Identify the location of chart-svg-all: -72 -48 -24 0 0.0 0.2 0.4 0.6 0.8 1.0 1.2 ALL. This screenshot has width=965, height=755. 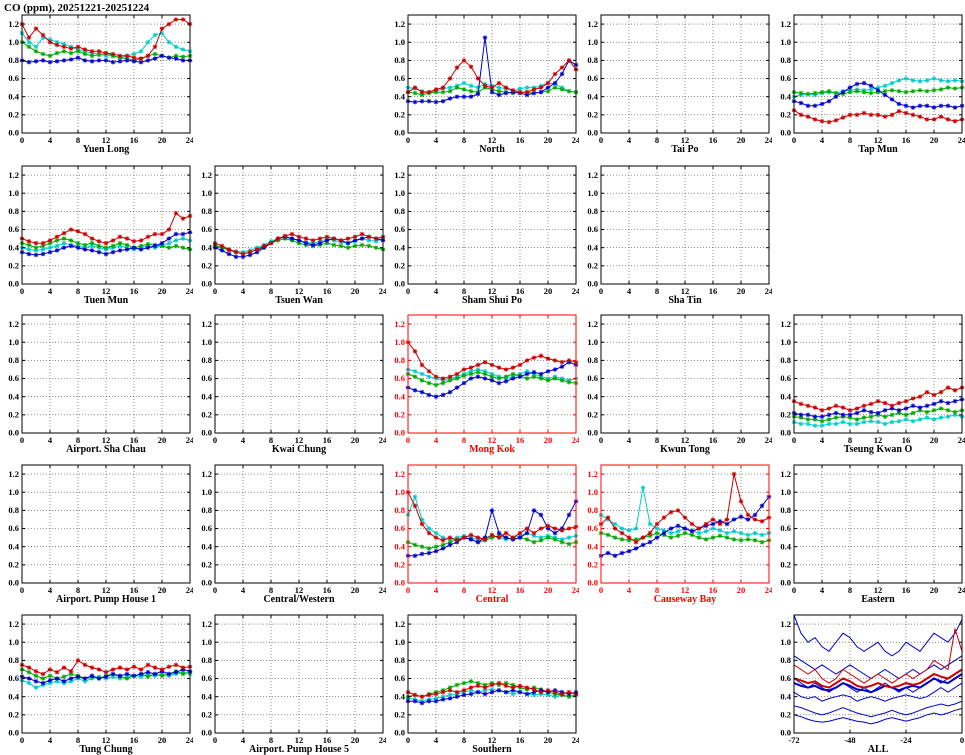
(872, 684).